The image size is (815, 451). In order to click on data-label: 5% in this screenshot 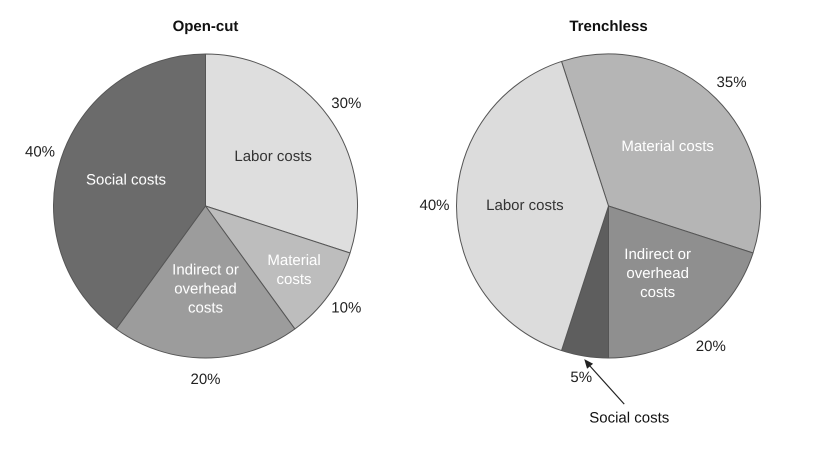, I will do `click(581, 377)`.